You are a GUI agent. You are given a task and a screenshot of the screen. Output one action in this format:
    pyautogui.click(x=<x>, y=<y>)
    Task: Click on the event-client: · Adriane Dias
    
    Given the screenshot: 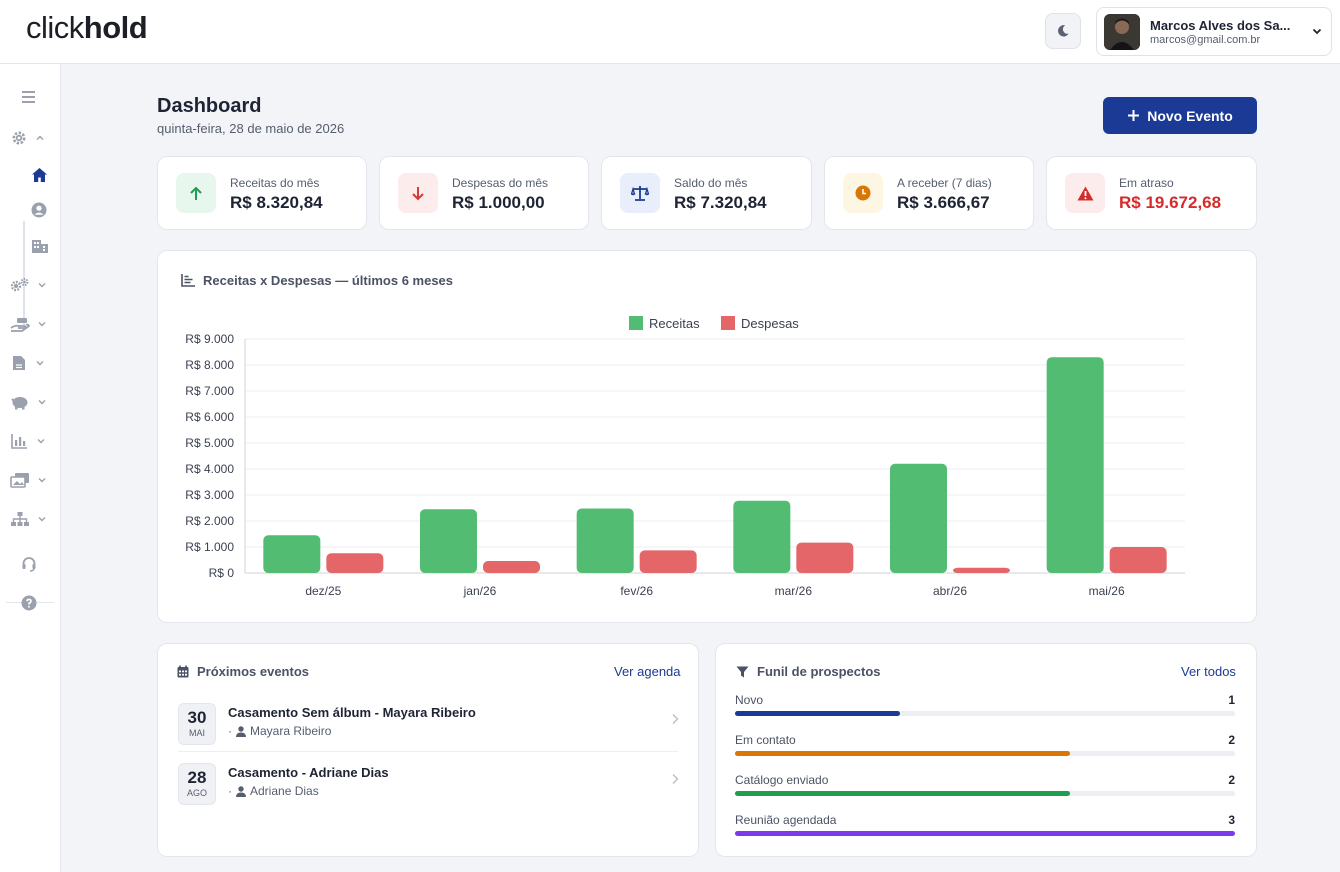 What is the action you would take?
    pyautogui.click(x=273, y=791)
    